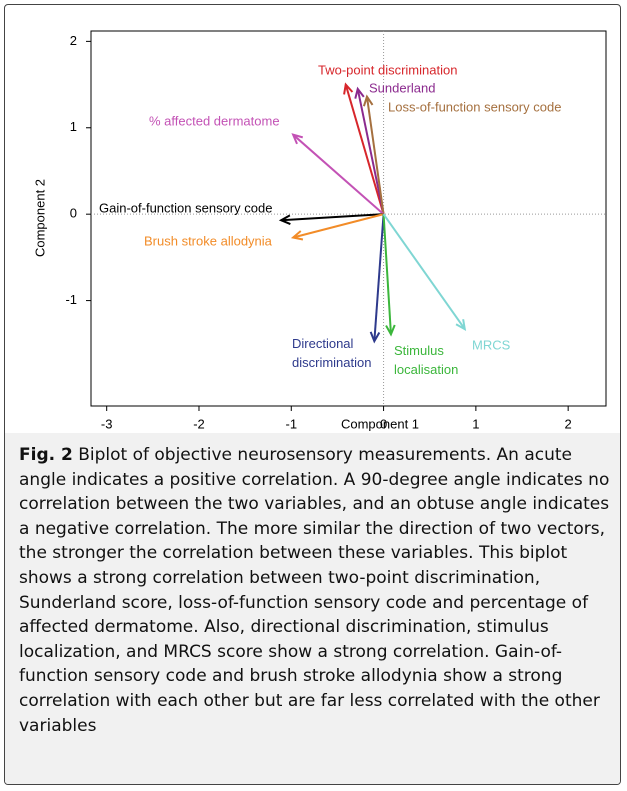 Image resolution: width=627 pixels, height=791 pixels. Describe the element at coordinates (208, 240) in the screenshot. I see `vector-label: Brush stroke allodynia` at that location.